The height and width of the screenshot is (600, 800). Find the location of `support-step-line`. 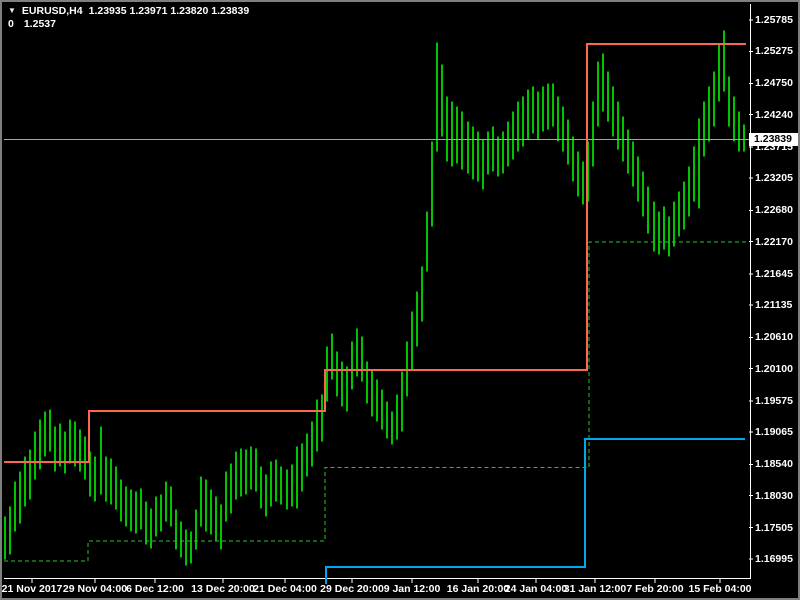

support-step-line is located at coordinates (535, 508).